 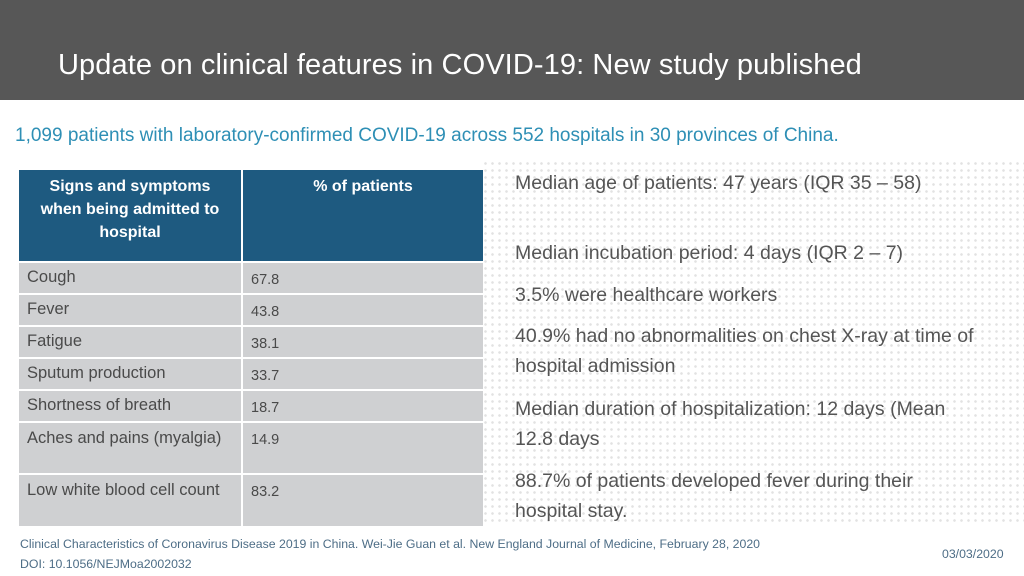 I want to click on table-row: Shortness of breath 18.7, so click(x=251, y=405).